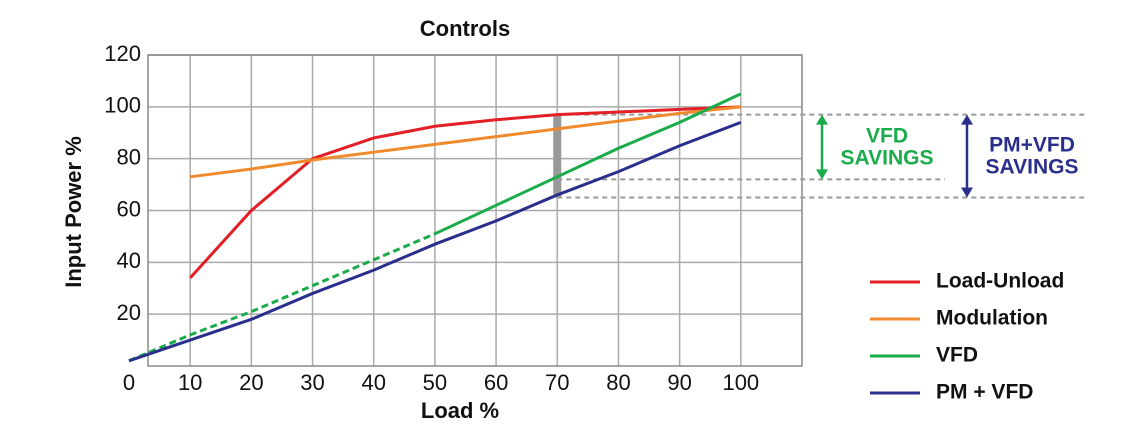 This screenshot has width=1141, height=443. What do you see at coordinates (129, 260) in the screenshot?
I see `y-tick-label: 40` at bounding box center [129, 260].